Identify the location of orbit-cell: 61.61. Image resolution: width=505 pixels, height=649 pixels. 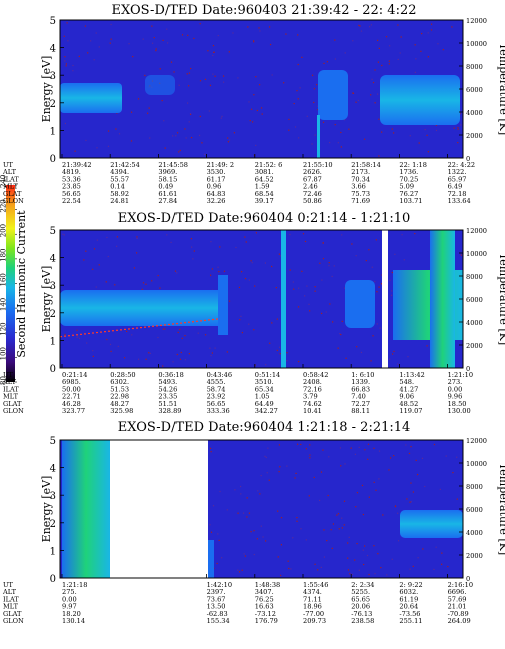
(167, 194).